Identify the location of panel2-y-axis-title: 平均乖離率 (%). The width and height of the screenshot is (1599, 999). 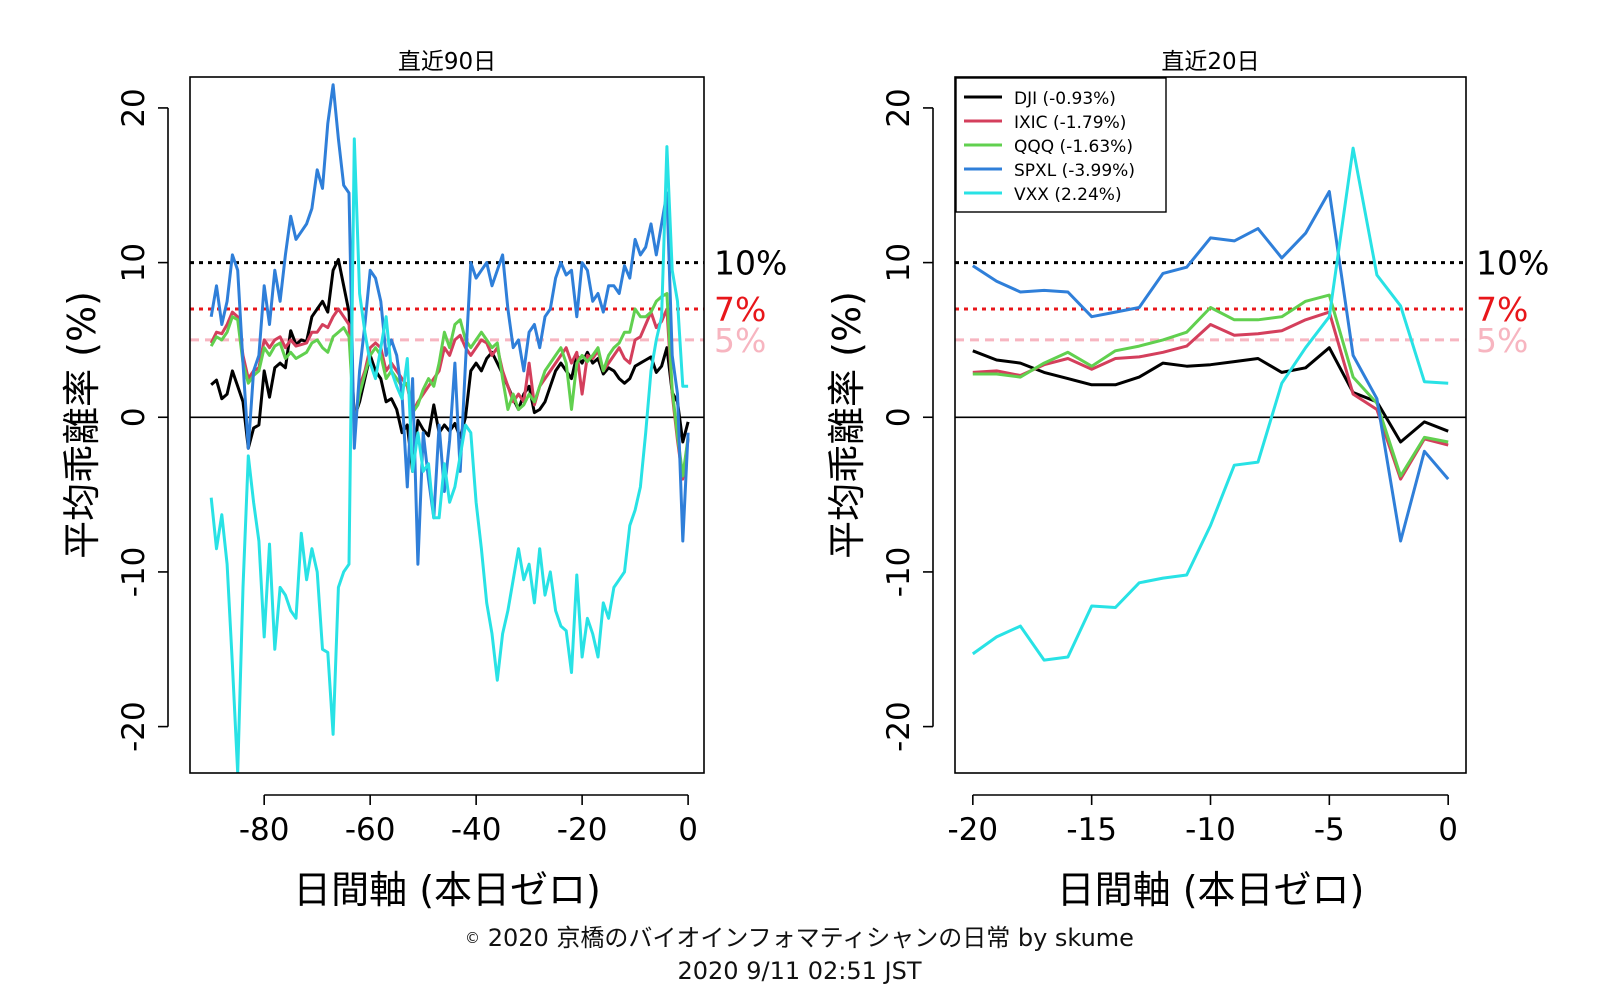
(847, 425).